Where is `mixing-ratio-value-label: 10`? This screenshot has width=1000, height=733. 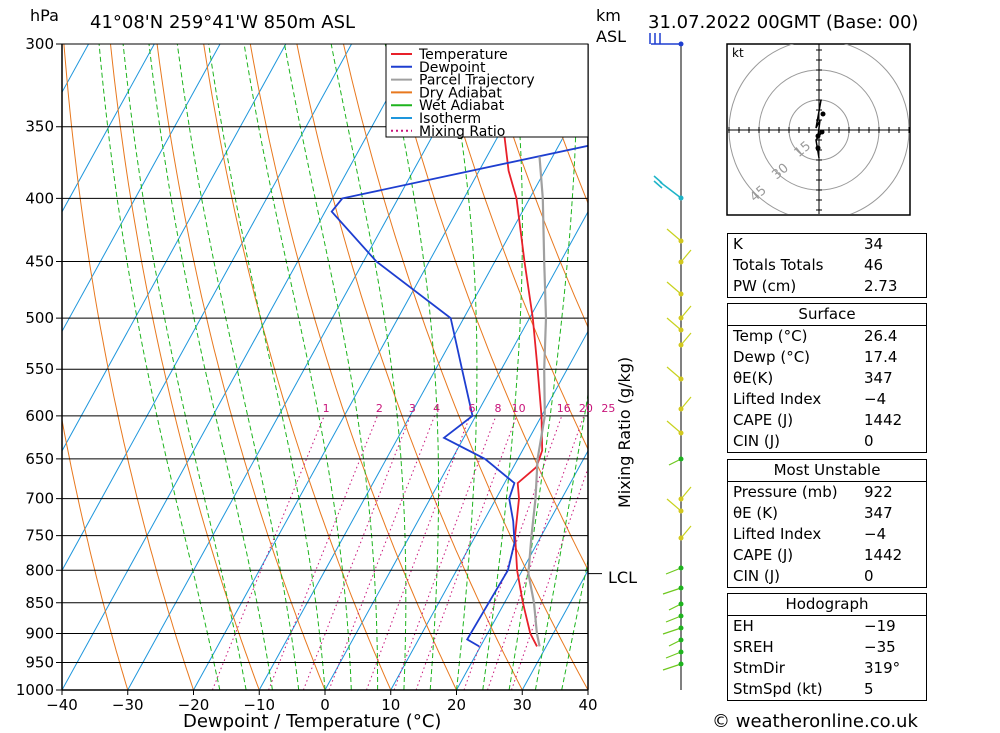
mixing-ratio-value-label: 10 is located at coordinates (519, 408).